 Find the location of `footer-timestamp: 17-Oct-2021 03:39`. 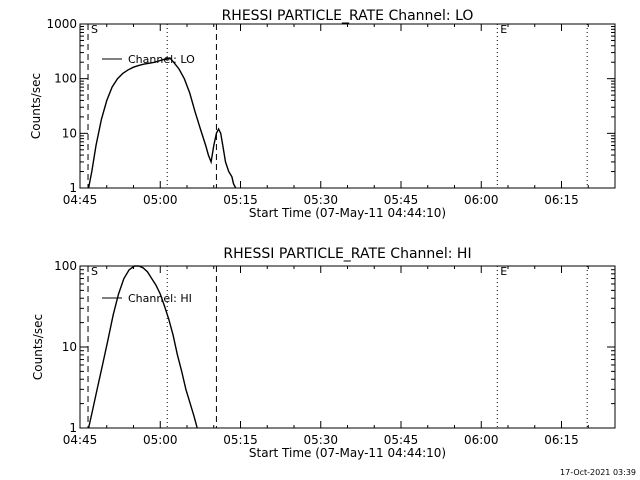

footer-timestamp: 17-Oct-2021 03:39 is located at coordinates (598, 472).